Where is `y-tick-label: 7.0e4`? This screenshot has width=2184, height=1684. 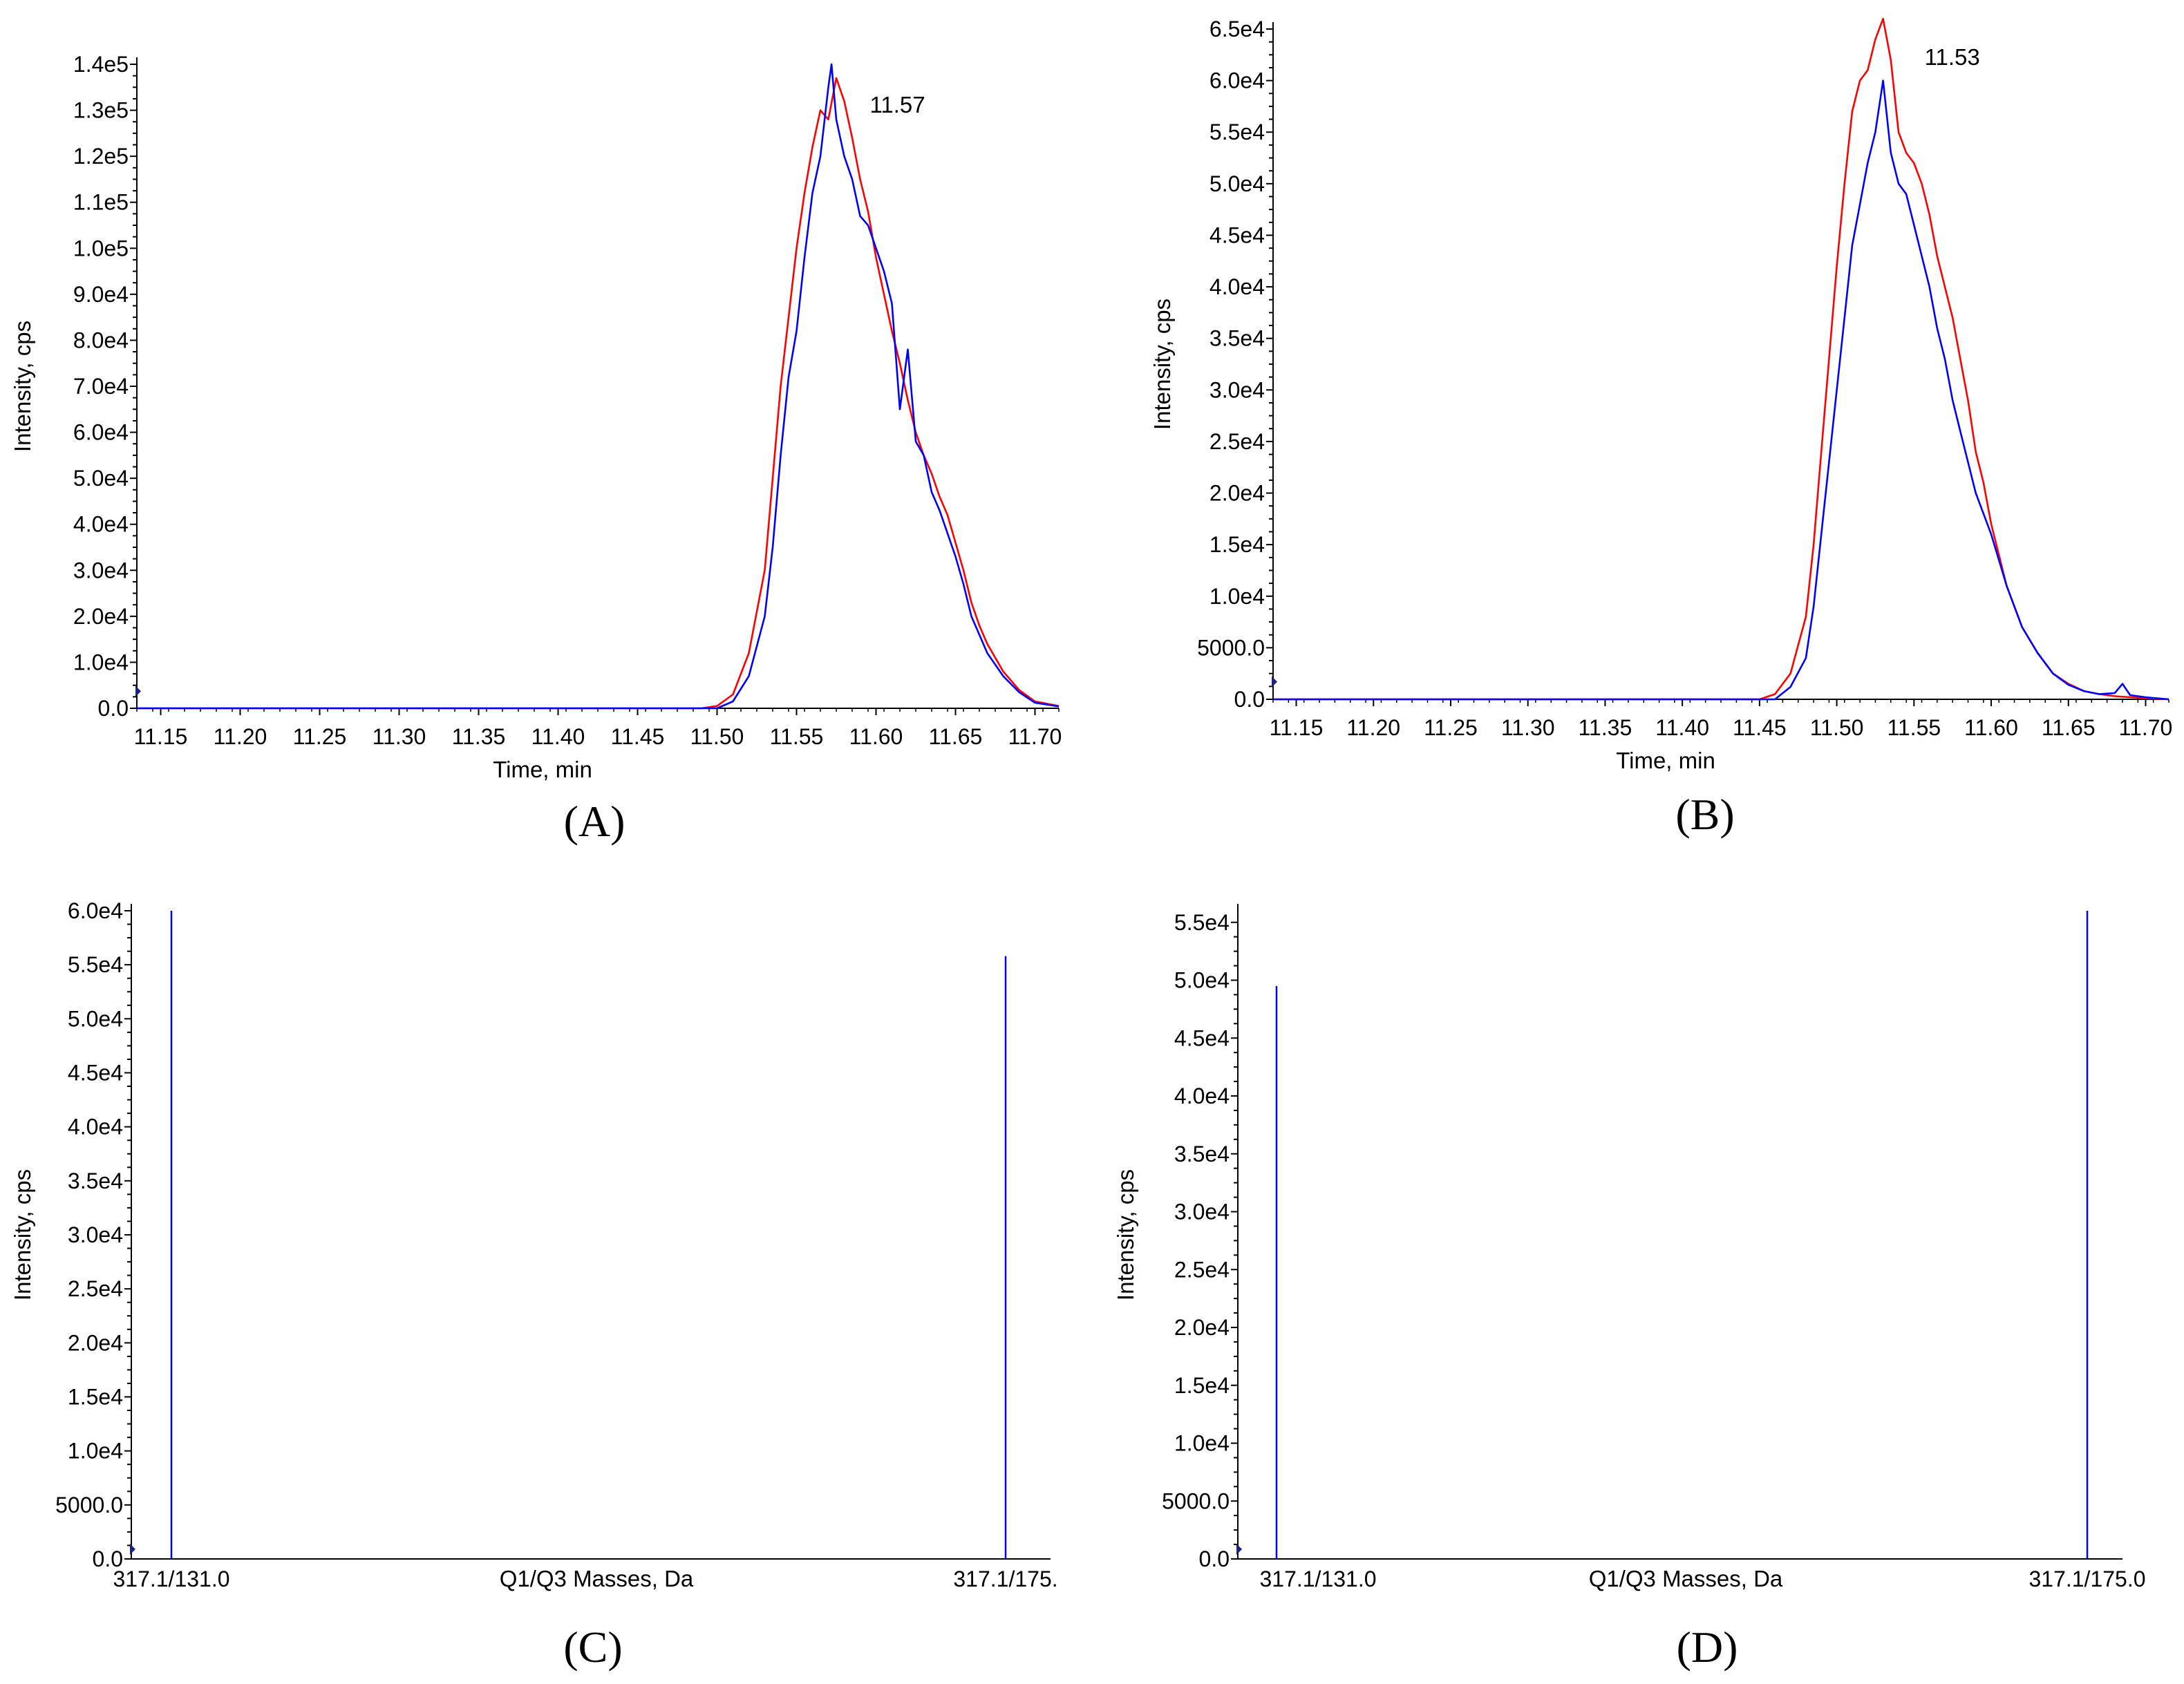 y-tick-label: 7.0e4 is located at coordinates (101, 386).